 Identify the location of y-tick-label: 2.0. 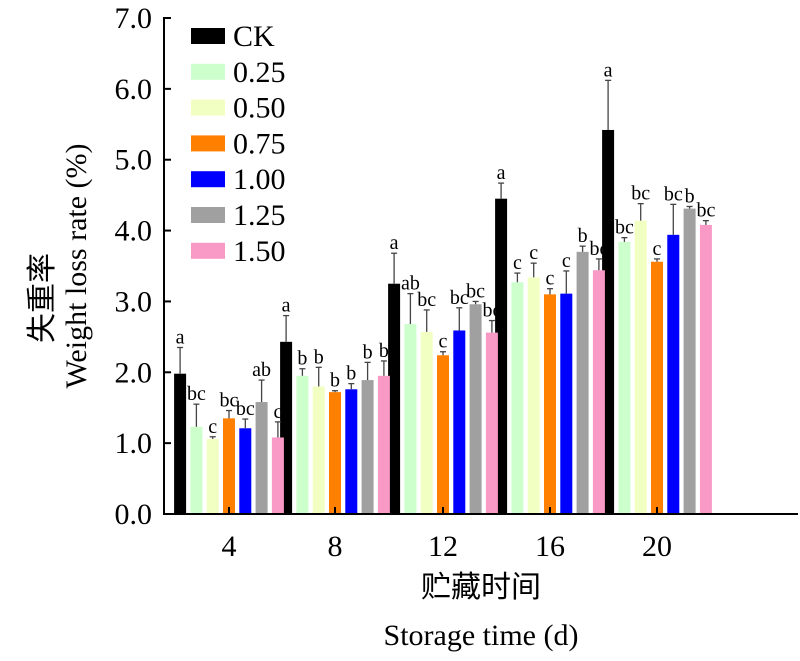
(134, 372).